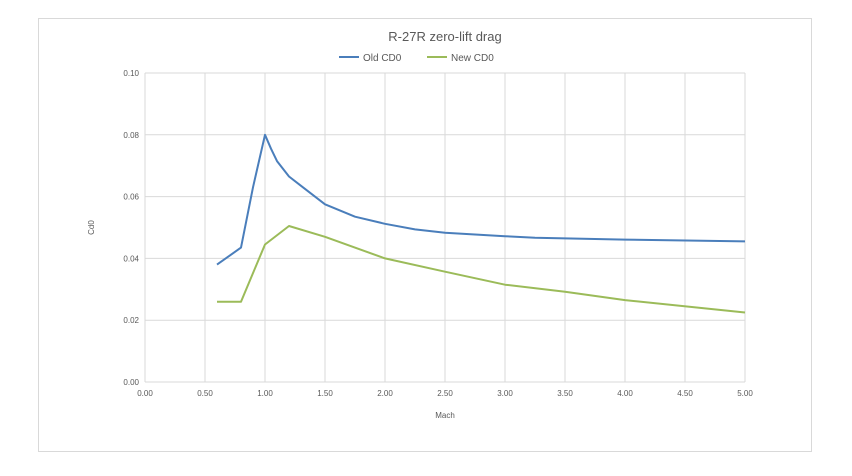 This screenshot has height=476, width=852. I want to click on x-tick-label: 1.50, so click(325, 393).